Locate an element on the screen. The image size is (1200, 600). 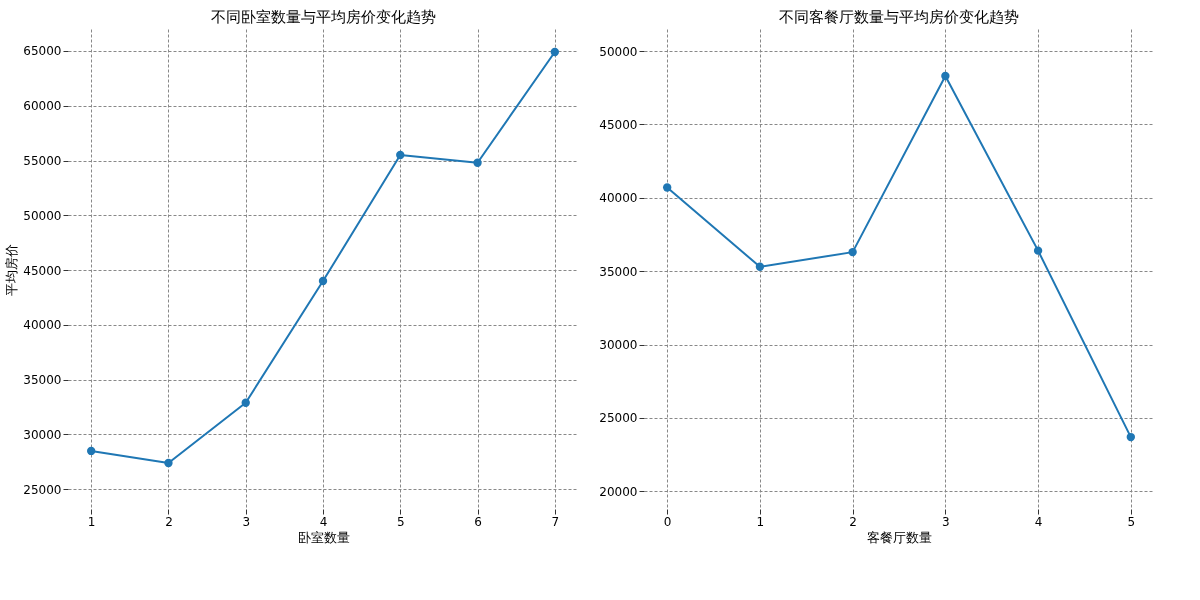
y-axis-title: 平均房价 is located at coordinates (12, 269).